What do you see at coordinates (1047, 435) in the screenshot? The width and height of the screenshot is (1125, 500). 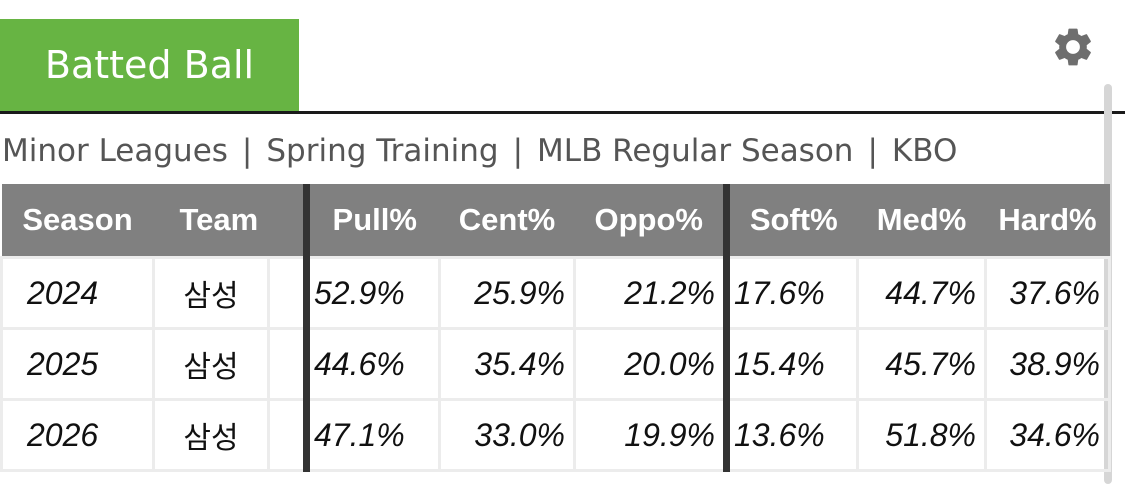 I see `cell-hard-pct: 34.6%` at bounding box center [1047, 435].